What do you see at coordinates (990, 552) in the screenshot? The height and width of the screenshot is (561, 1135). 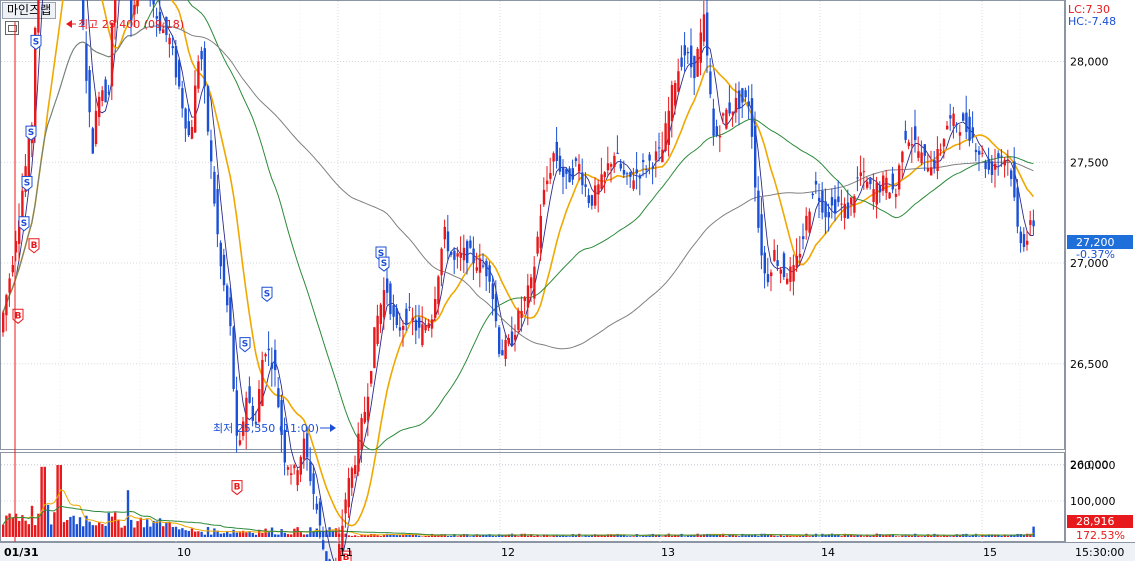 I see `date-tick-label: 15` at bounding box center [990, 552].